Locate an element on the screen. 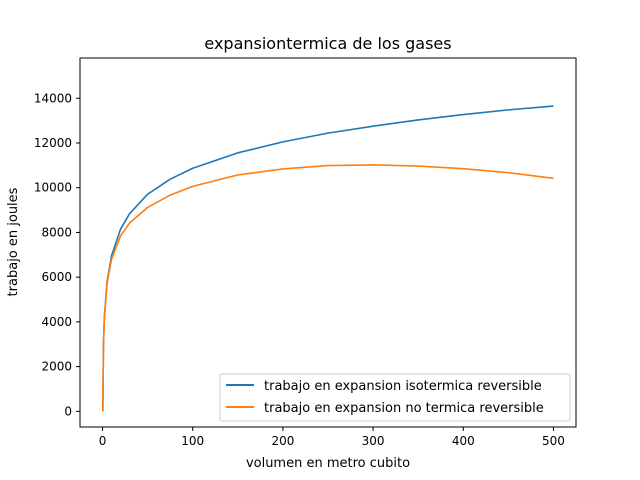 Image resolution: width=640 pixels, height=480 pixels. y-tick-label: 14000 is located at coordinates (53, 98).